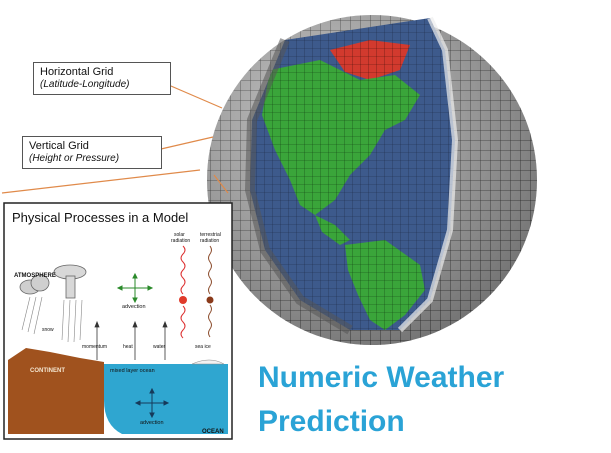  What do you see at coordinates (101, 181) in the screenshot?
I see `inset-leader-top` at bounding box center [101, 181].